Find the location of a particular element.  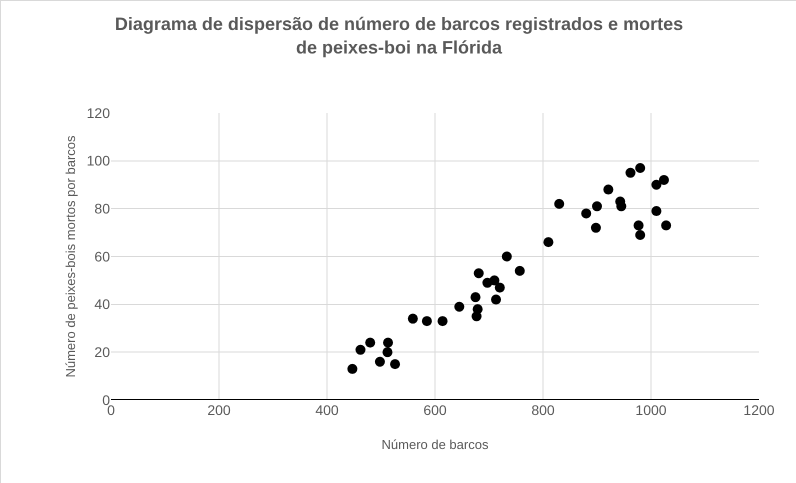

x-tick-label: 800 is located at coordinates (543, 410).